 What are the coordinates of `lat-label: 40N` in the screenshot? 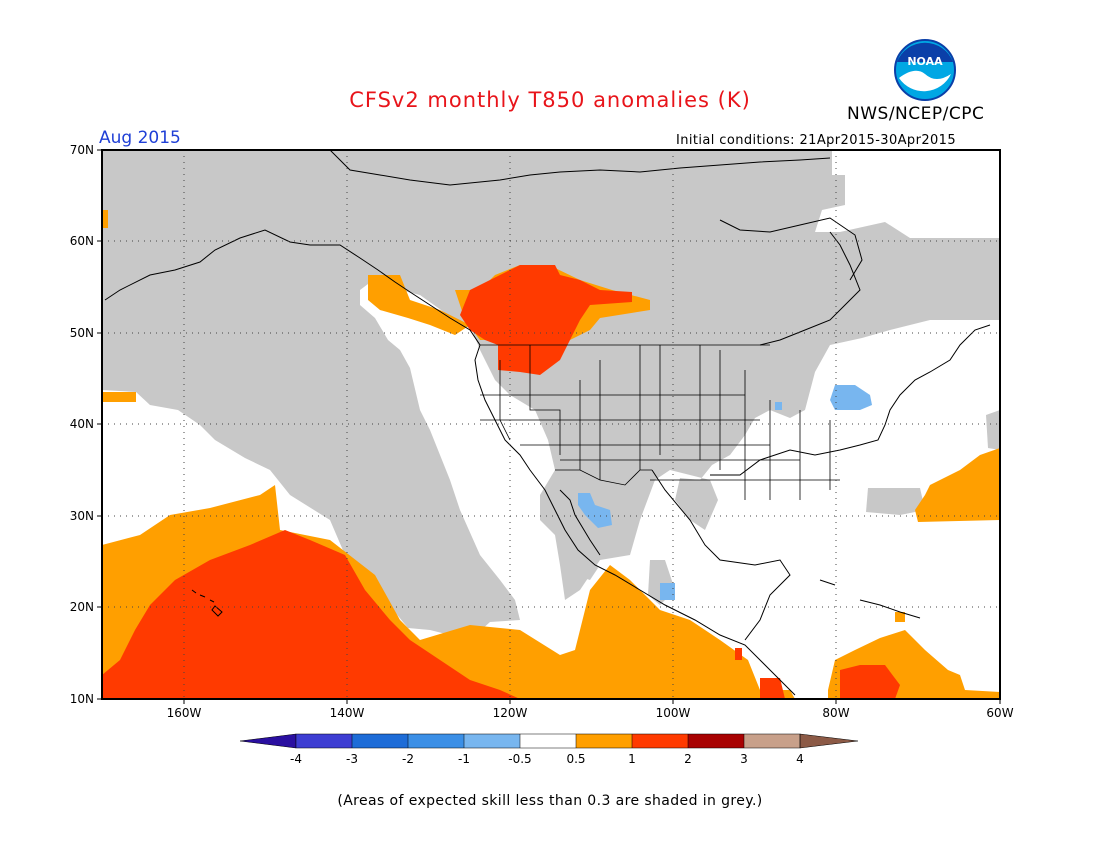 It's located at (81, 424).